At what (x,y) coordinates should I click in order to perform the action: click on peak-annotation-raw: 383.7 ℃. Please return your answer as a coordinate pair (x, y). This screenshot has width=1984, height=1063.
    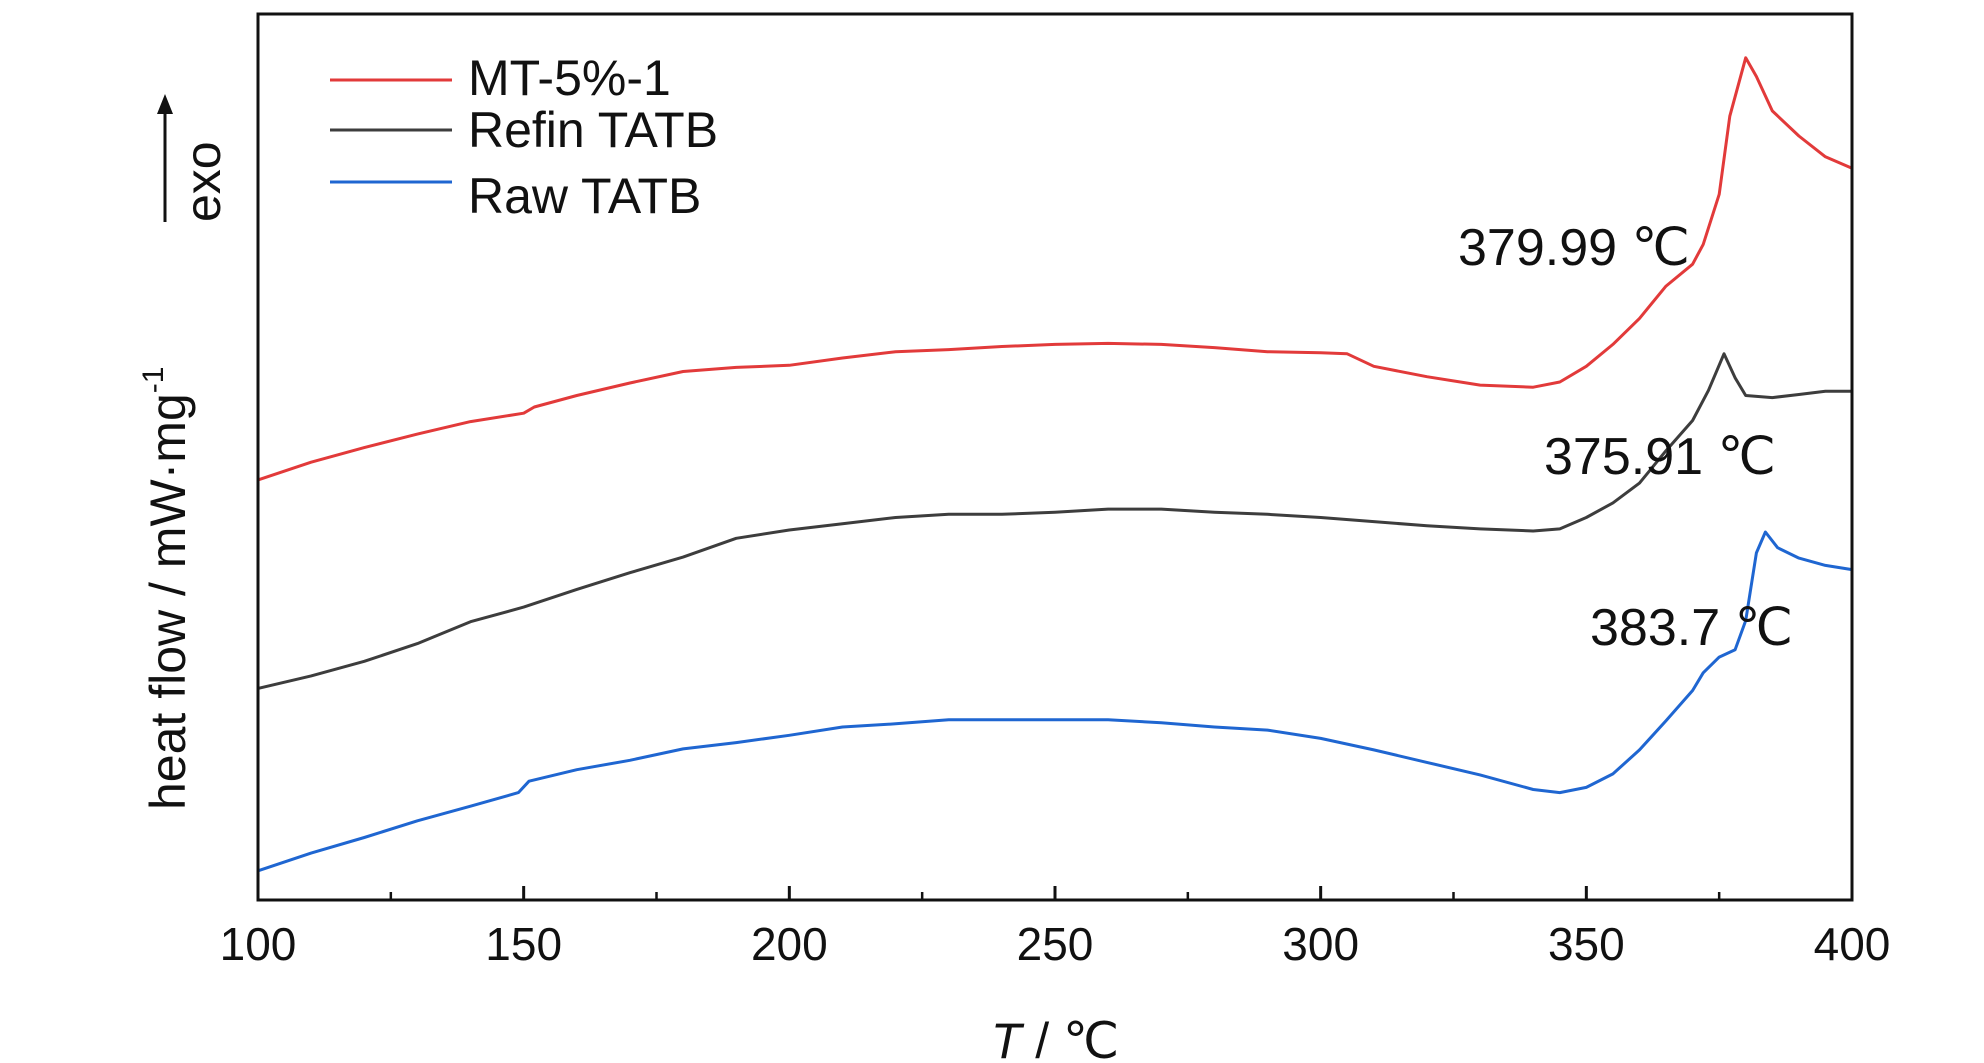
    Looking at the image, I should click on (1691, 628).